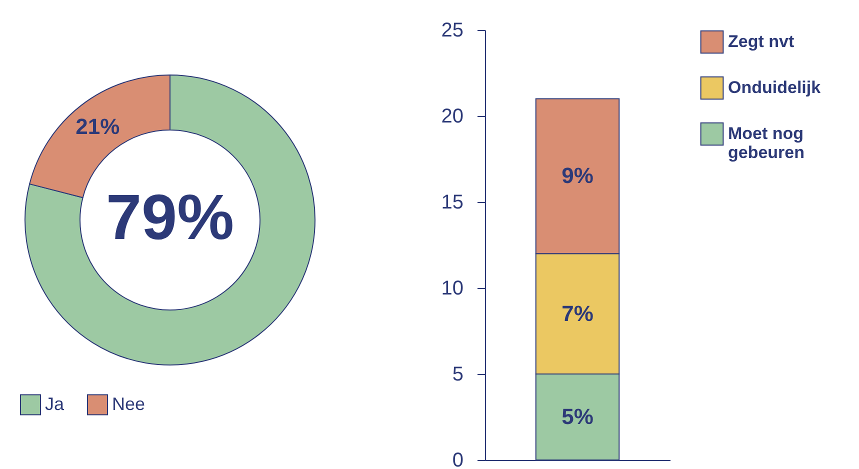 The height and width of the screenshot is (469, 859). Describe the element at coordinates (452, 203) in the screenshot. I see `y-tick-label: 15` at that location.